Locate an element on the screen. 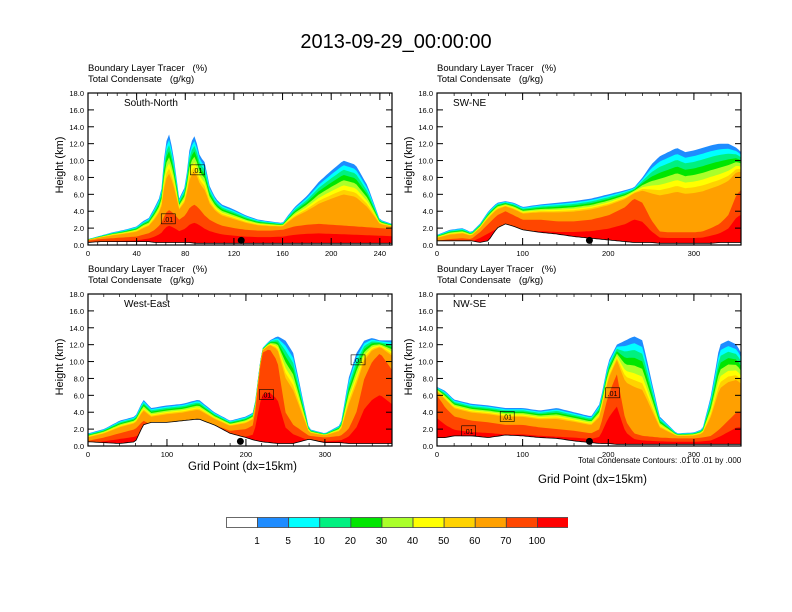  colorbar-label: 70 is located at coordinates (506, 541).